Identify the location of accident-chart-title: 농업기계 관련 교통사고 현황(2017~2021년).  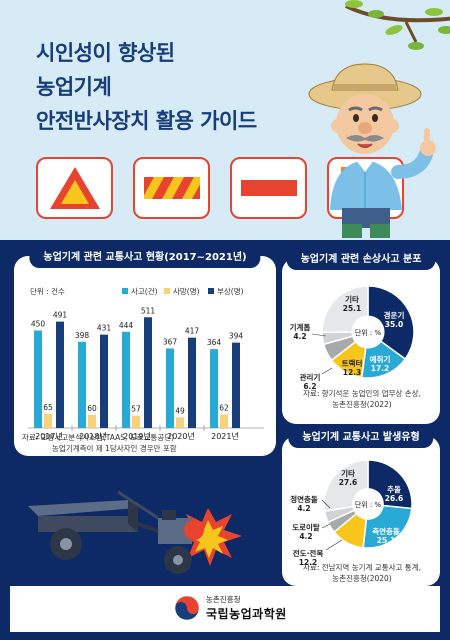
(145, 258).